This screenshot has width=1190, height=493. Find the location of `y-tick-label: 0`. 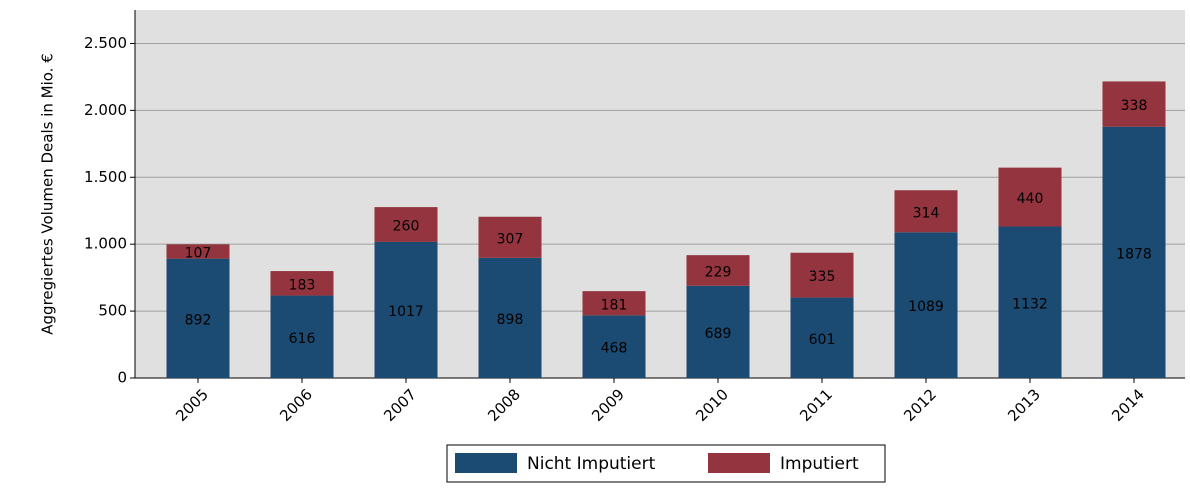

y-tick-label: 0 is located at coordinates (122, 378).